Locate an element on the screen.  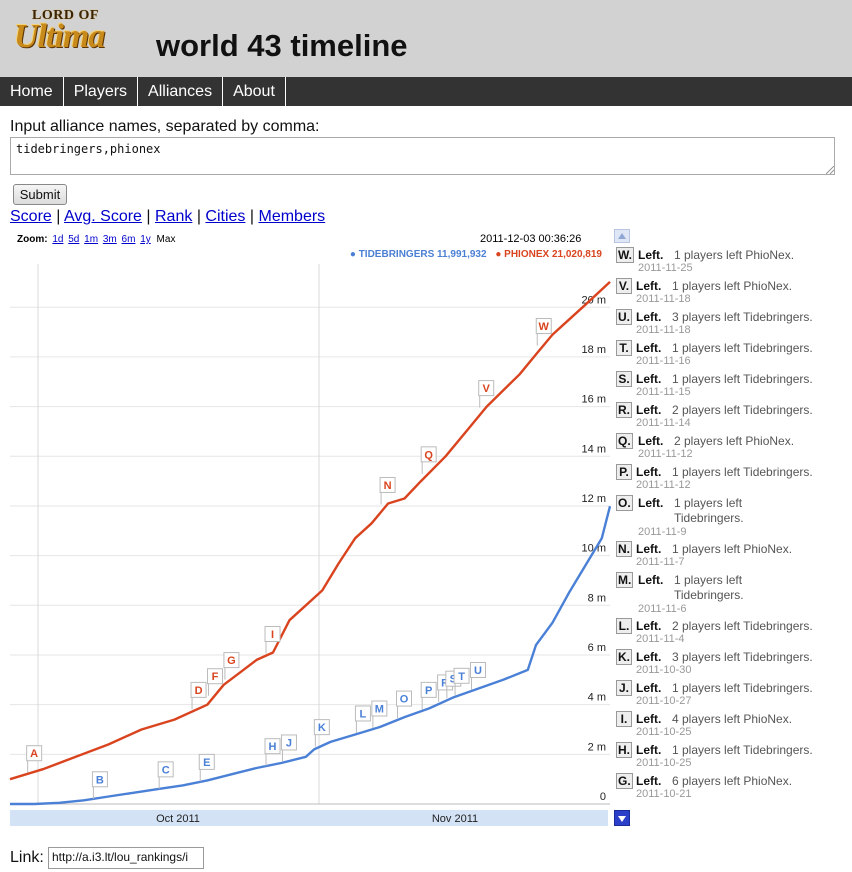
zoom-option-1m: 1m is located at coordinates (91, 239).